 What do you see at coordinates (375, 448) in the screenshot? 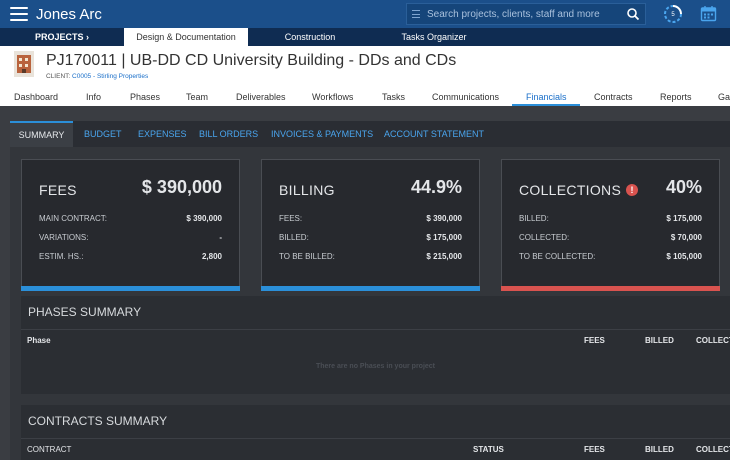
I see `contracts-table-header: CONTRACT STATUS FEES BILLED COLLECT` at bounding box center [375, 448].